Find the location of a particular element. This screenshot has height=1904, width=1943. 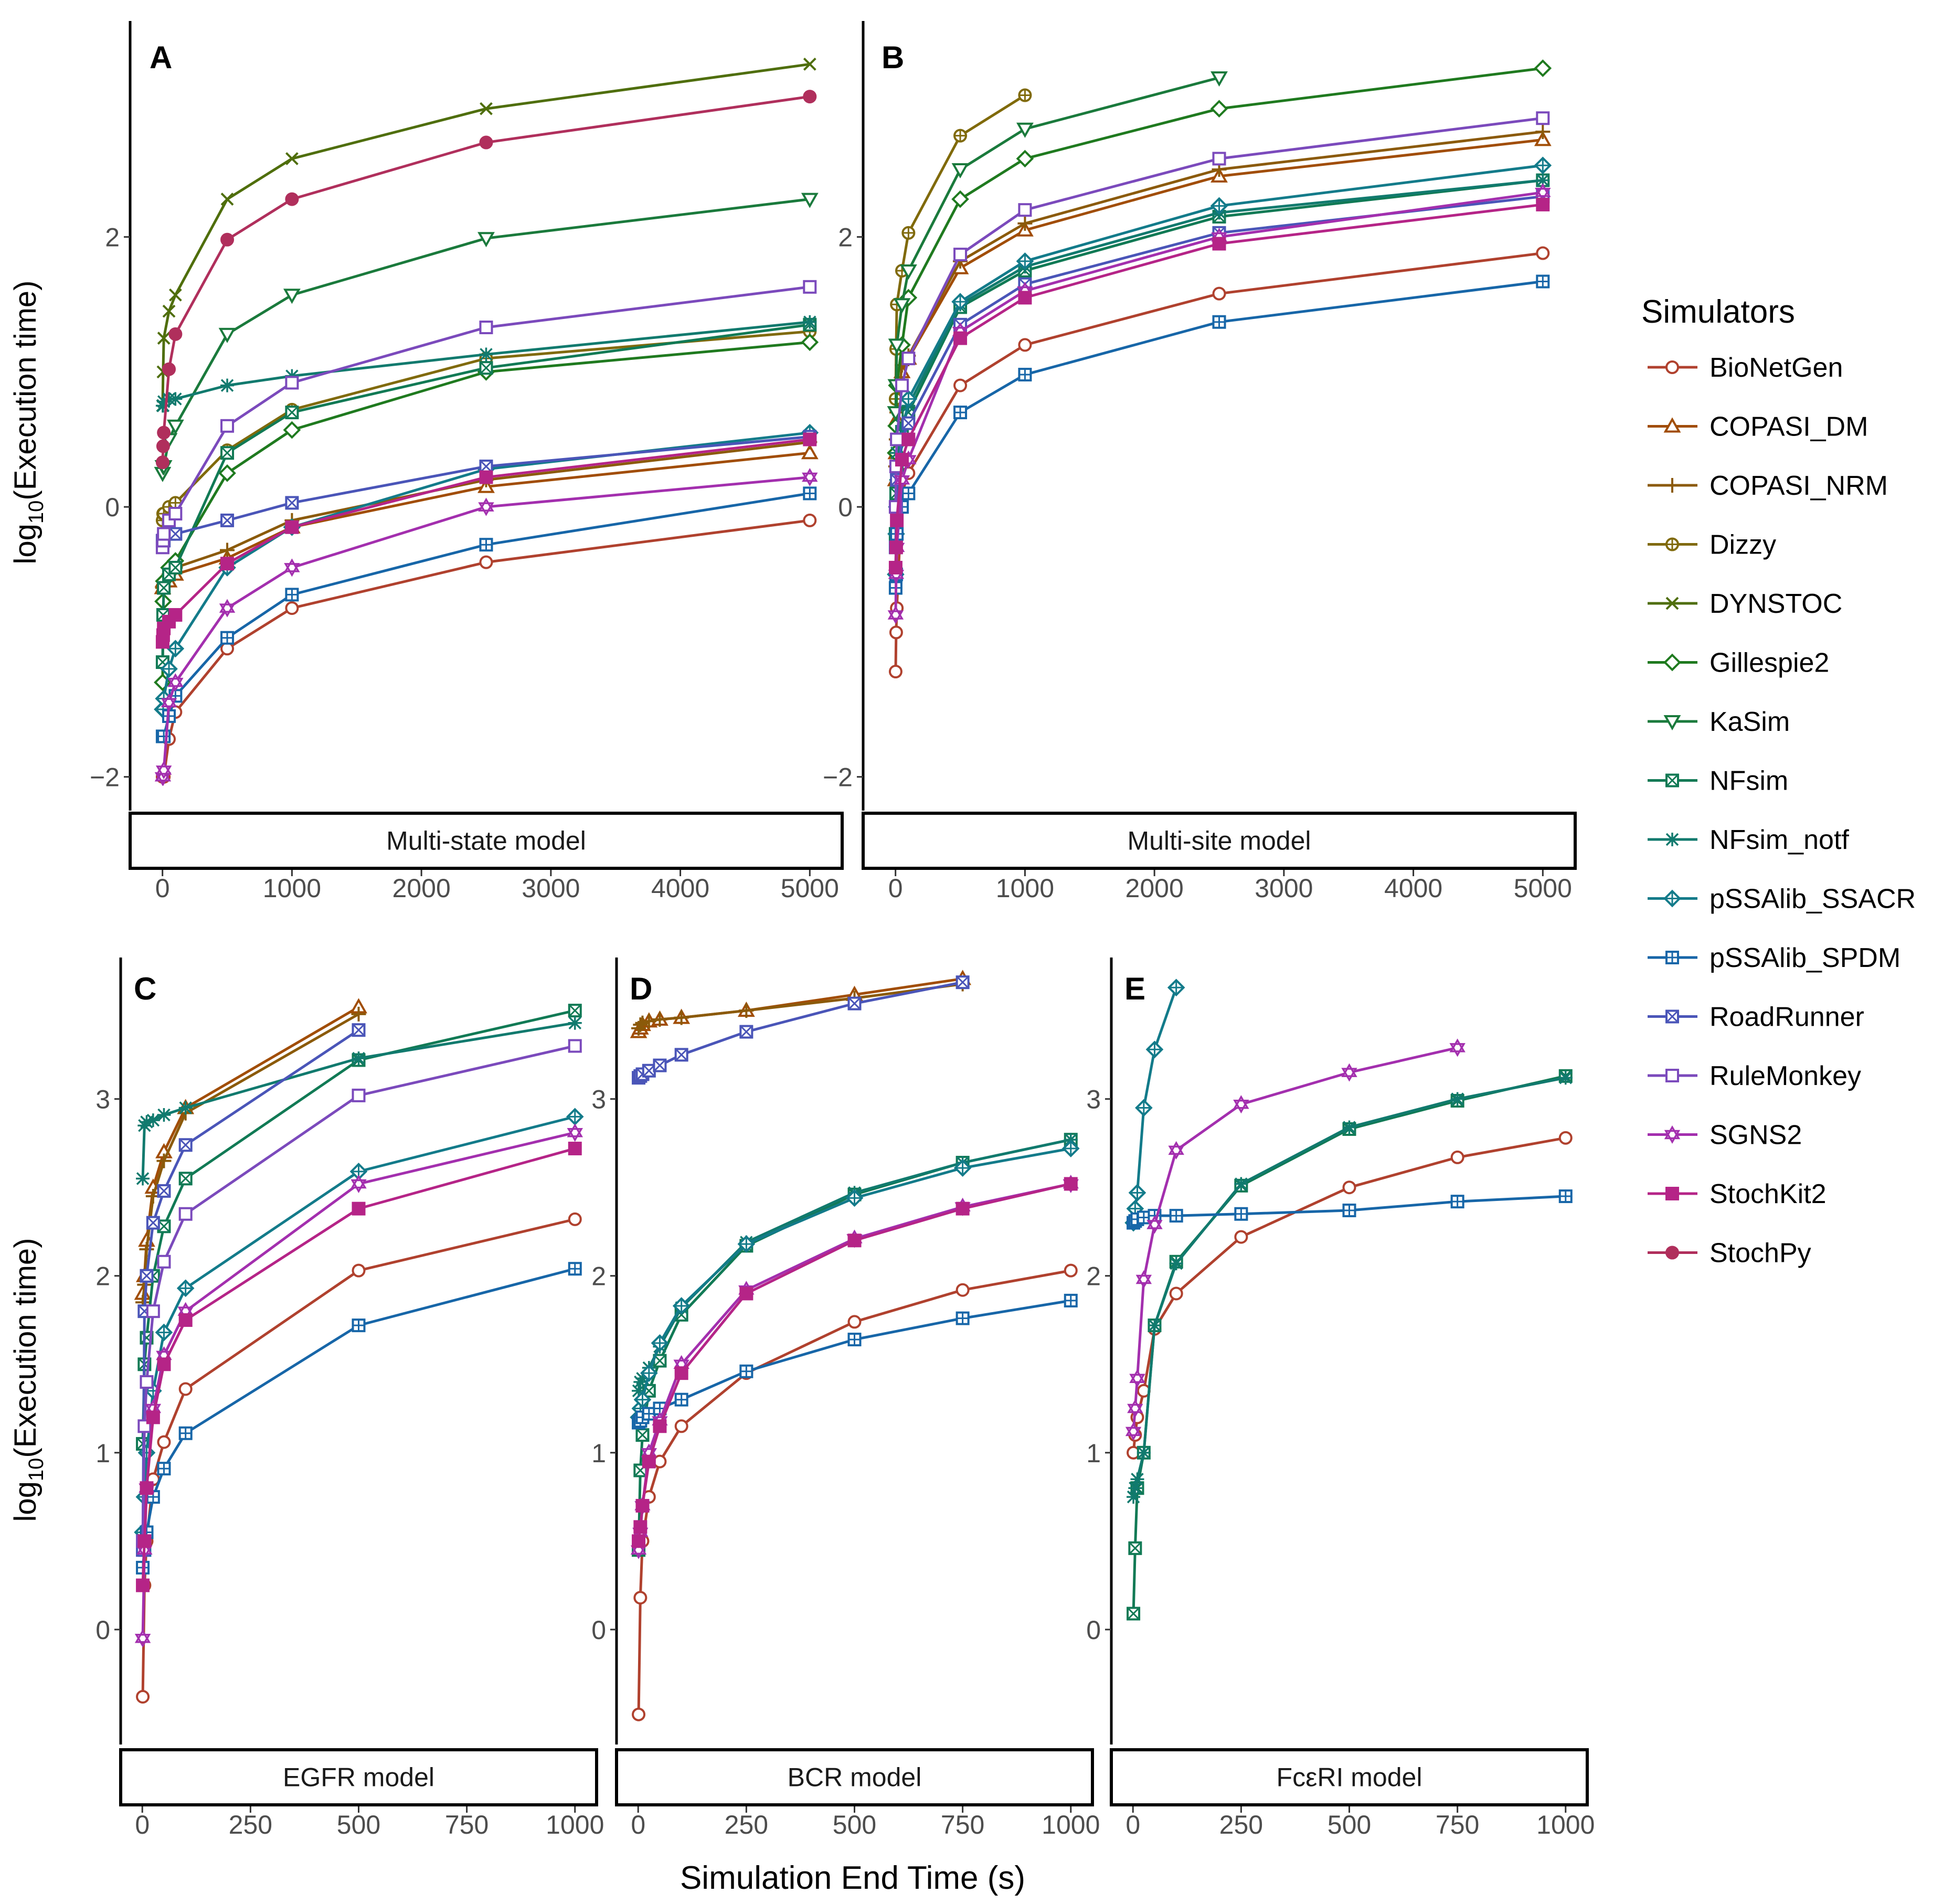

legend-label: RoadRunner is located at coordinates (1787, 1017).